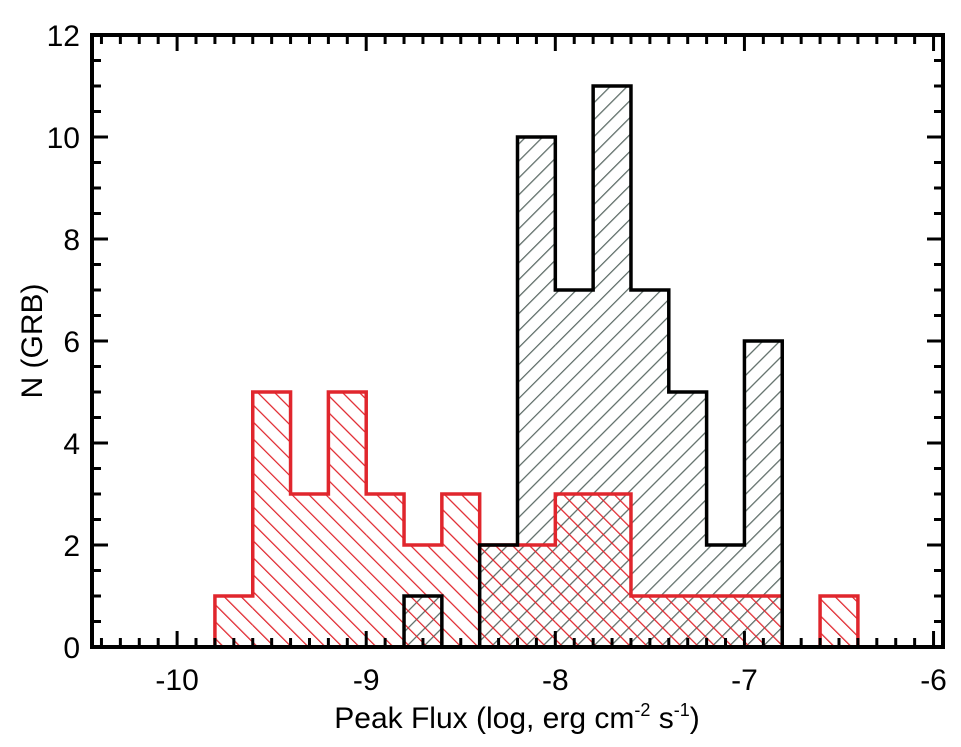  What do you see at coordinates (933, 680) in the screenshot?
I see `x-tick-label: -6` at bounding box center [933, 680].